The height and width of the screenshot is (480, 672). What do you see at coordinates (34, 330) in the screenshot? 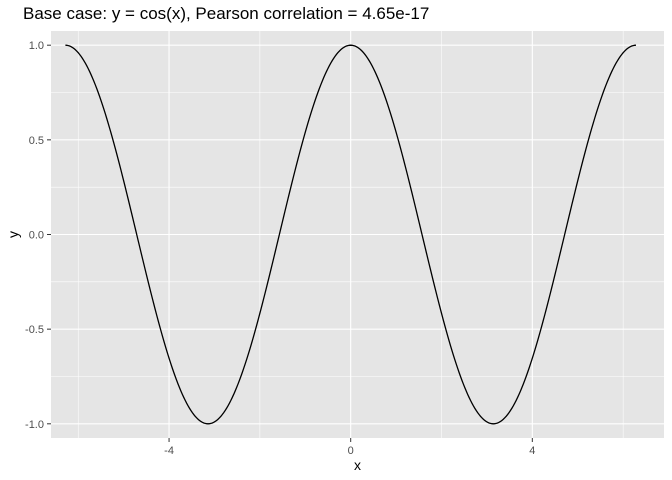
I see `y-tick-label: -0.5` at bounding box center [34, 330].